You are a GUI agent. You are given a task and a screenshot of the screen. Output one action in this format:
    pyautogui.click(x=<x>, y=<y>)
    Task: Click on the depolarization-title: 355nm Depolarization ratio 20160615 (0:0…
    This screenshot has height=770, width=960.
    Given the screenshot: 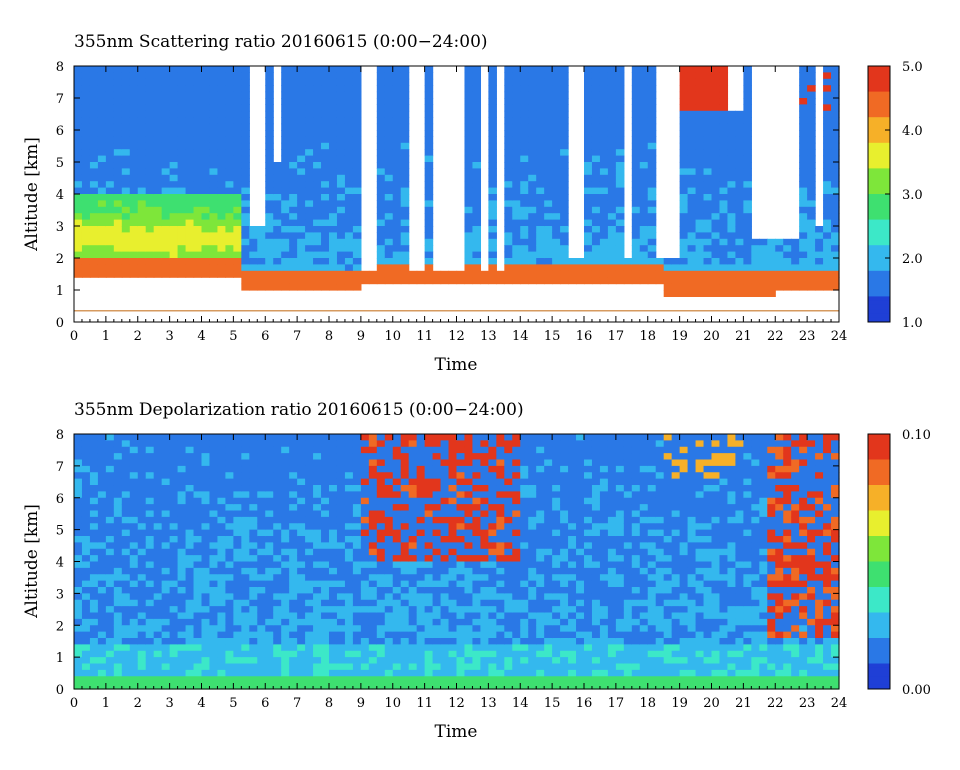 What is the action you would take?
    pyautogui.click(x=299, y=410)
    